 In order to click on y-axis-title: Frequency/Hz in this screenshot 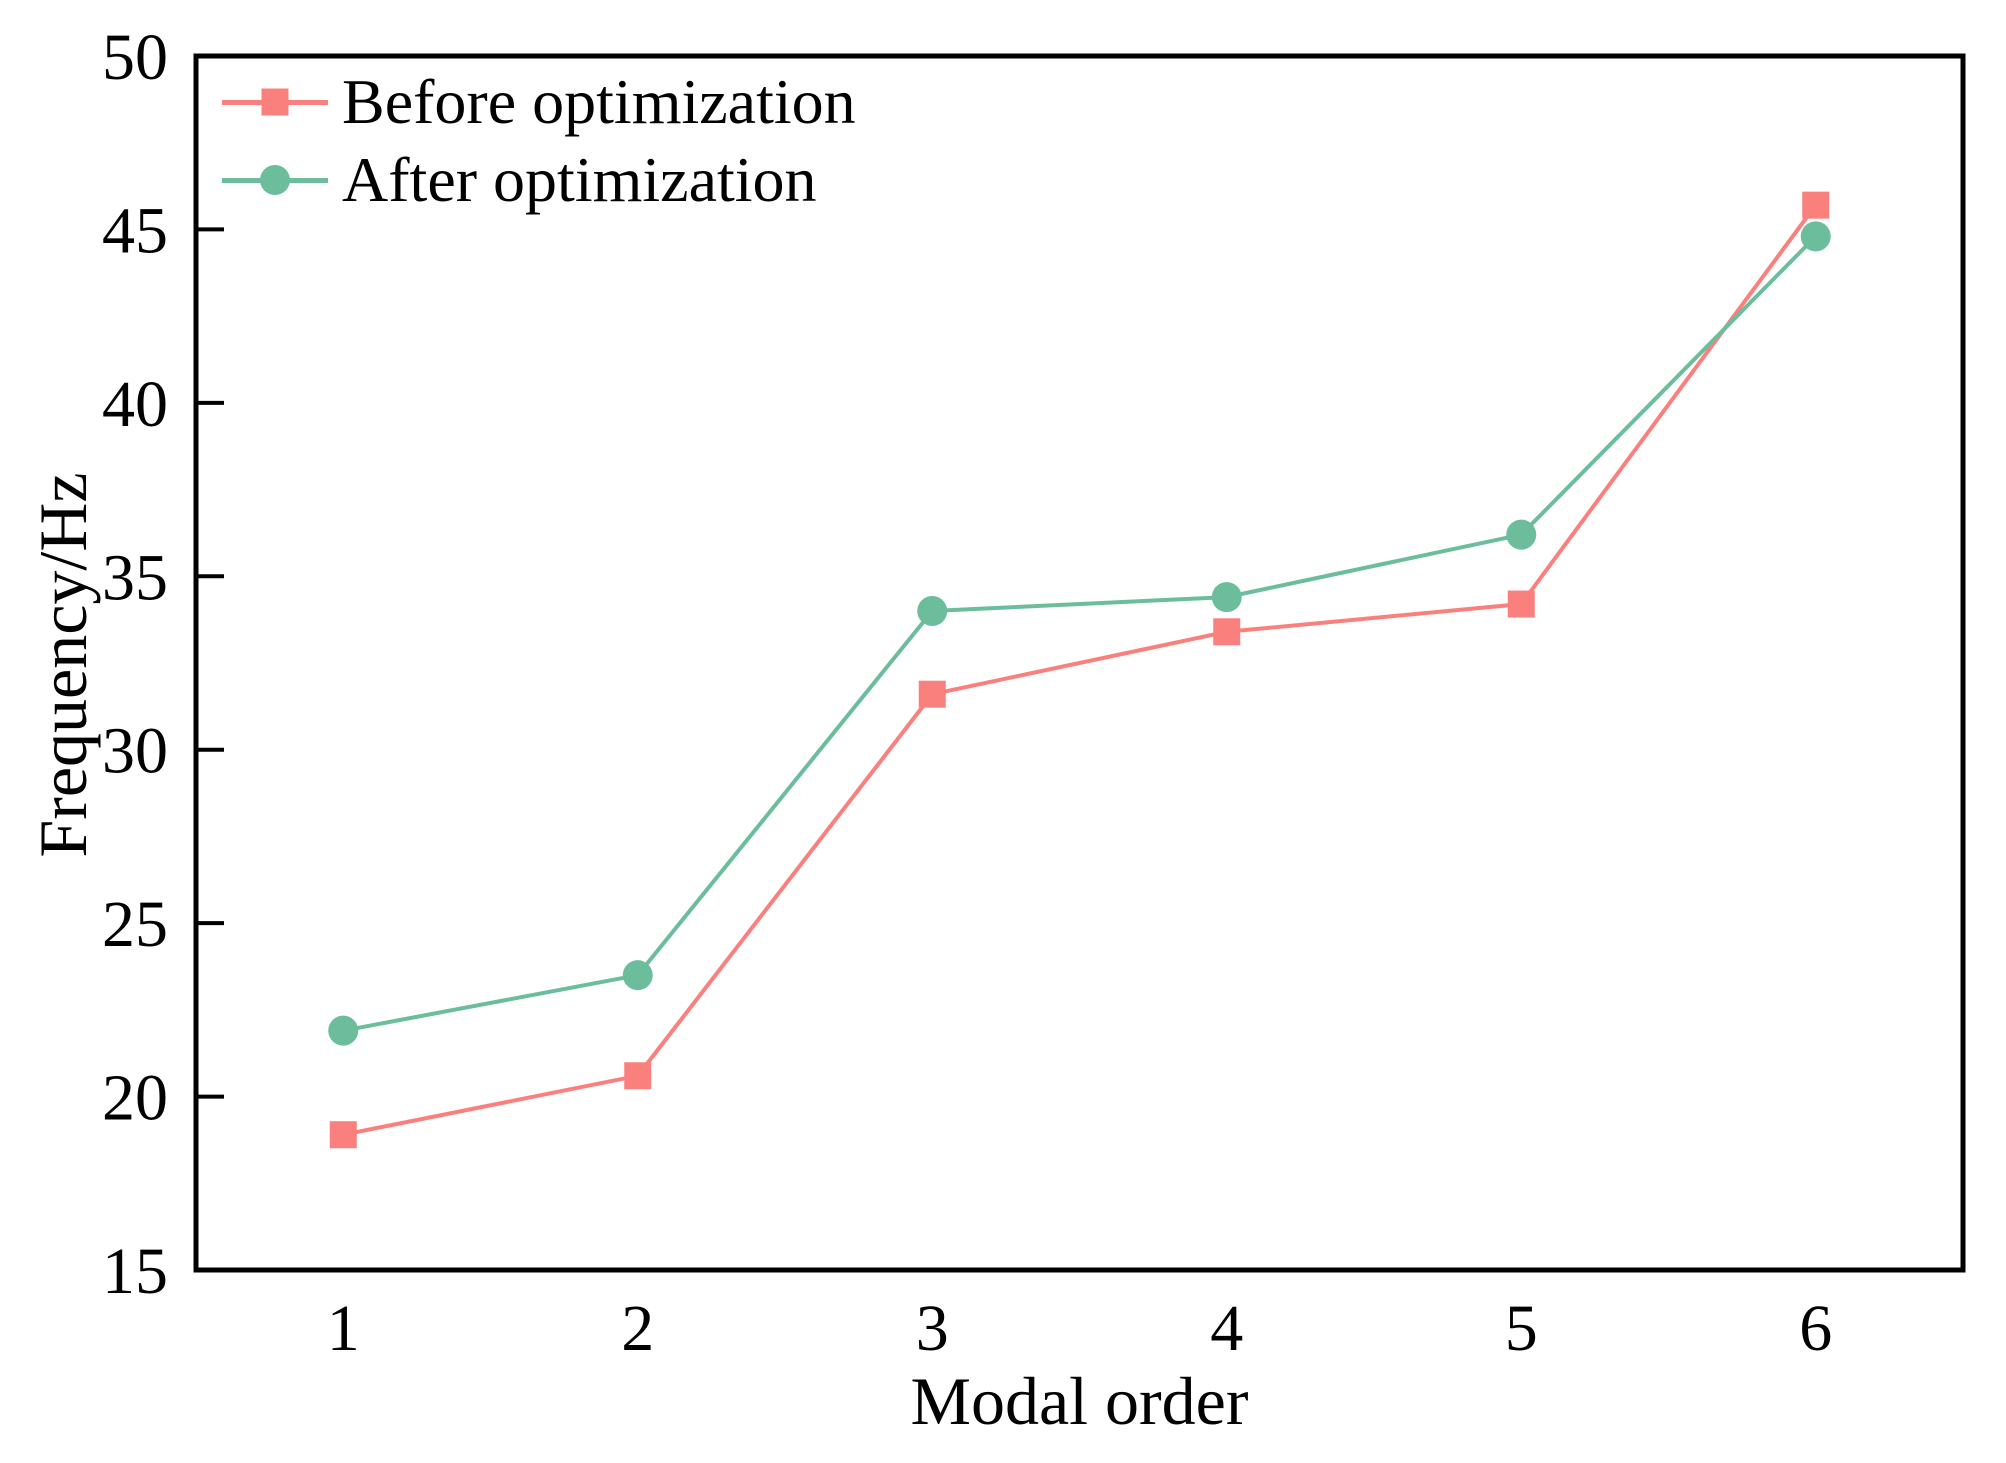, I will do `click(63, 665)`.